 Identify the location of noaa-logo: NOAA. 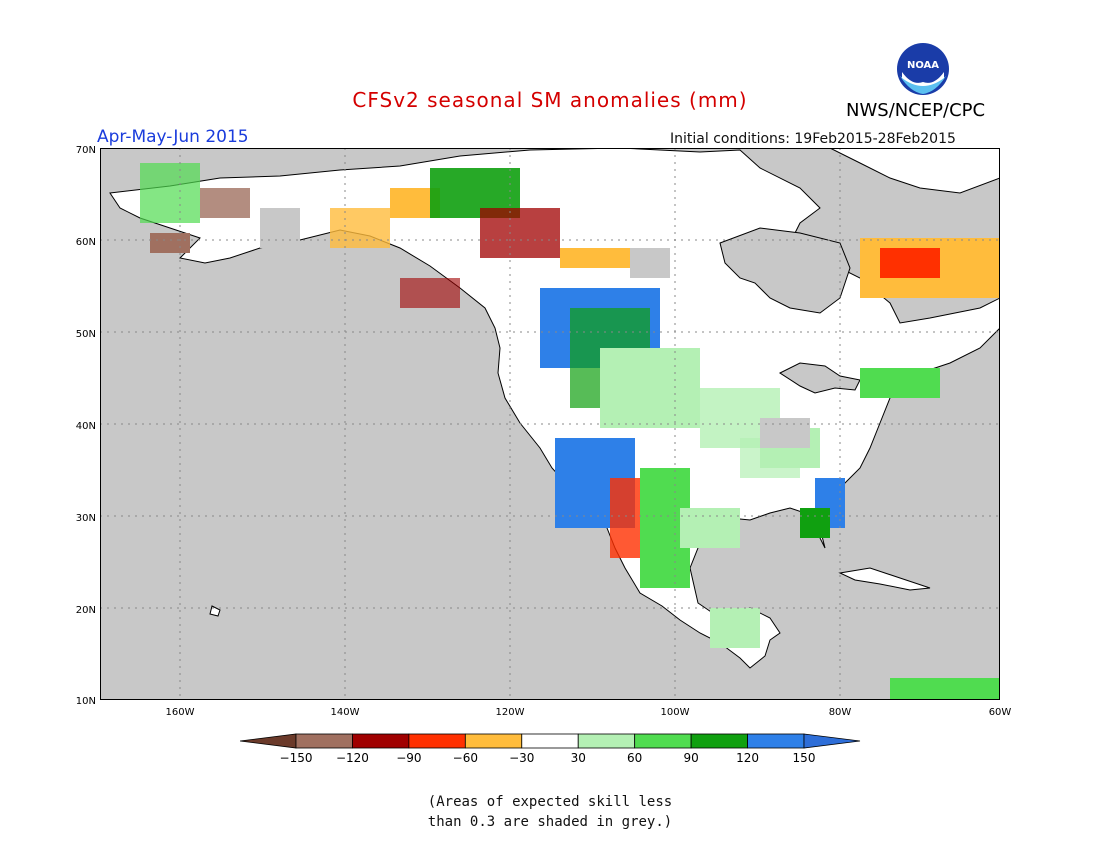
(923, 69).